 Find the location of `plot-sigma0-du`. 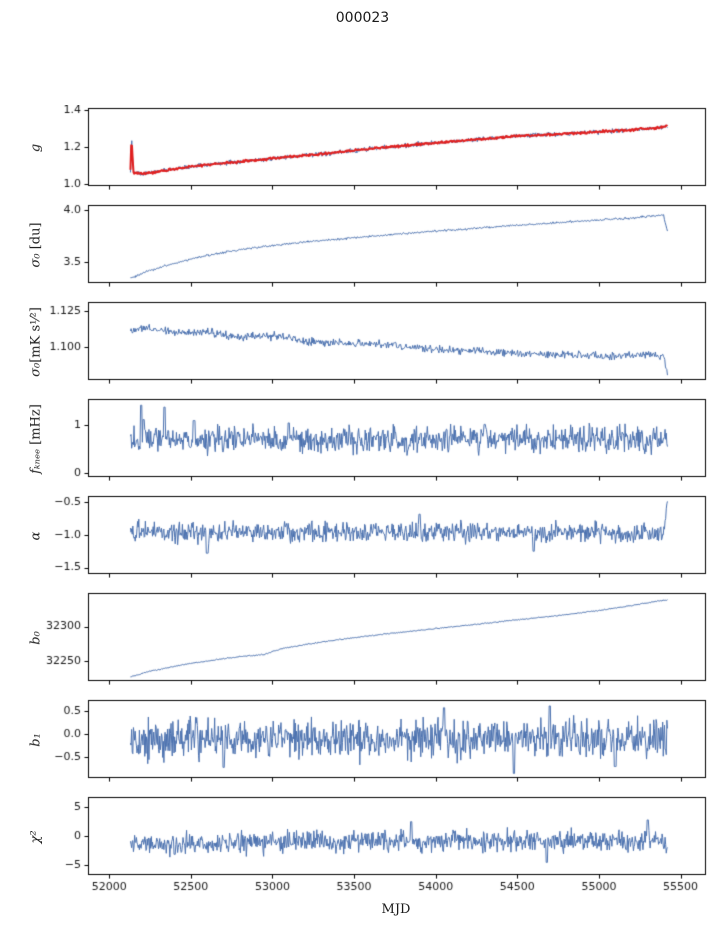

plot-sigma0-du is located at coordinates (362, 244).